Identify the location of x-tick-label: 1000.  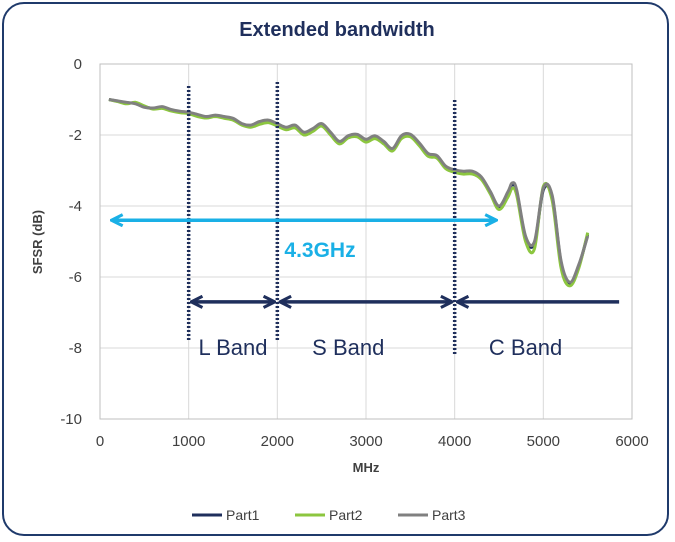
(188, 441).